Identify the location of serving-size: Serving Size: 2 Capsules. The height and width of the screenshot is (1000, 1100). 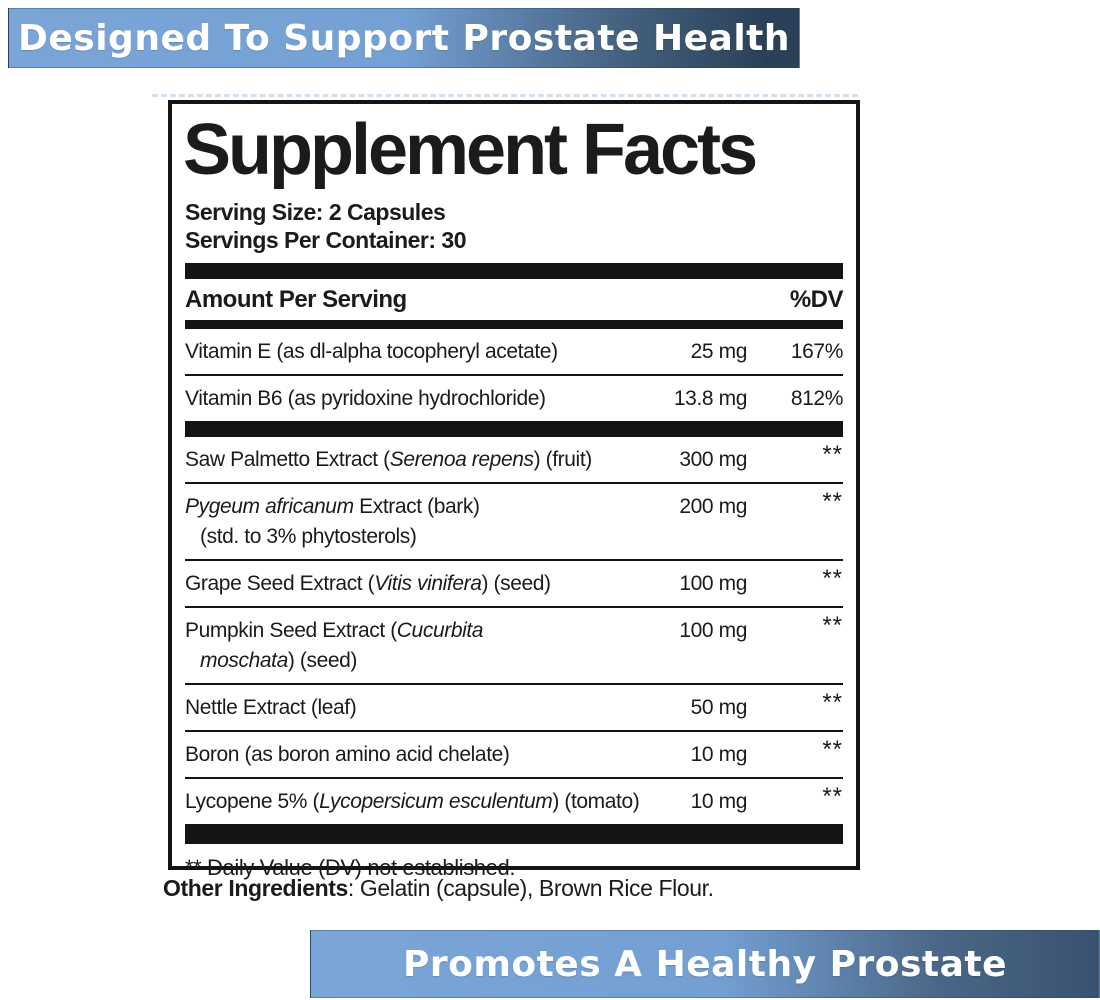
(315, 212).